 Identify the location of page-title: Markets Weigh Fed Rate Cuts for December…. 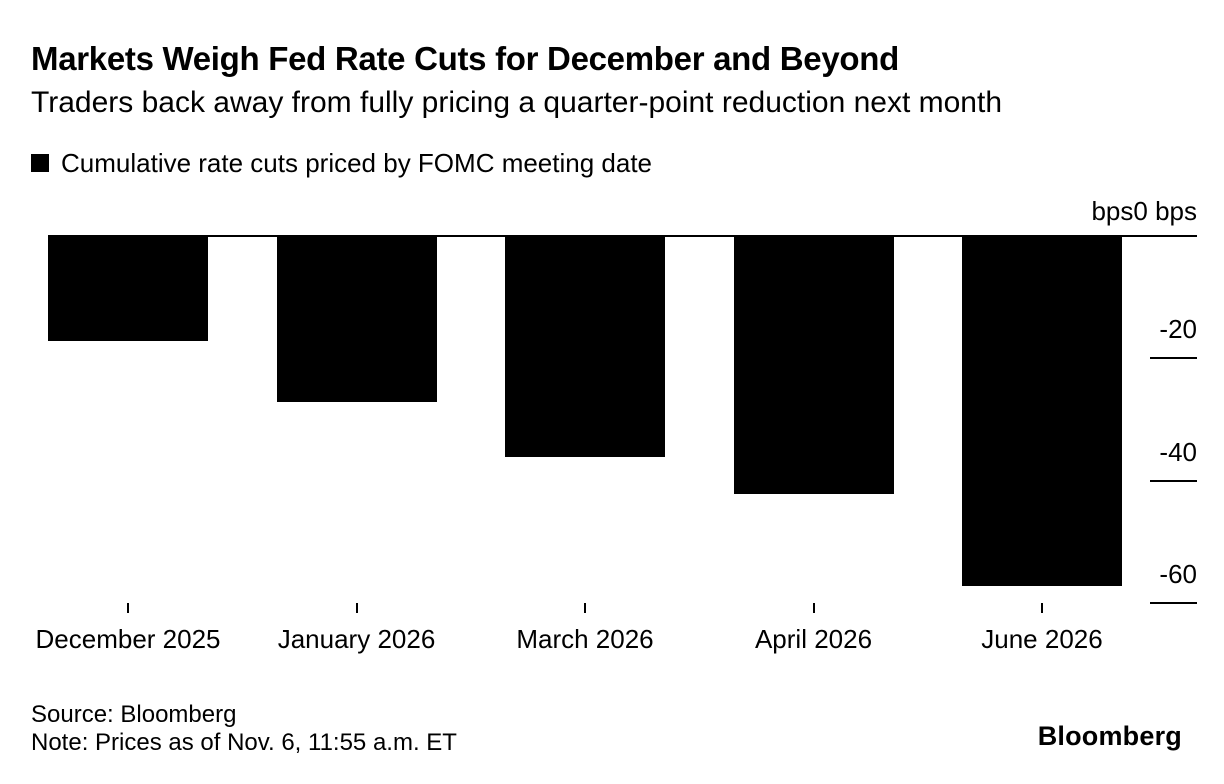
(465, 58).